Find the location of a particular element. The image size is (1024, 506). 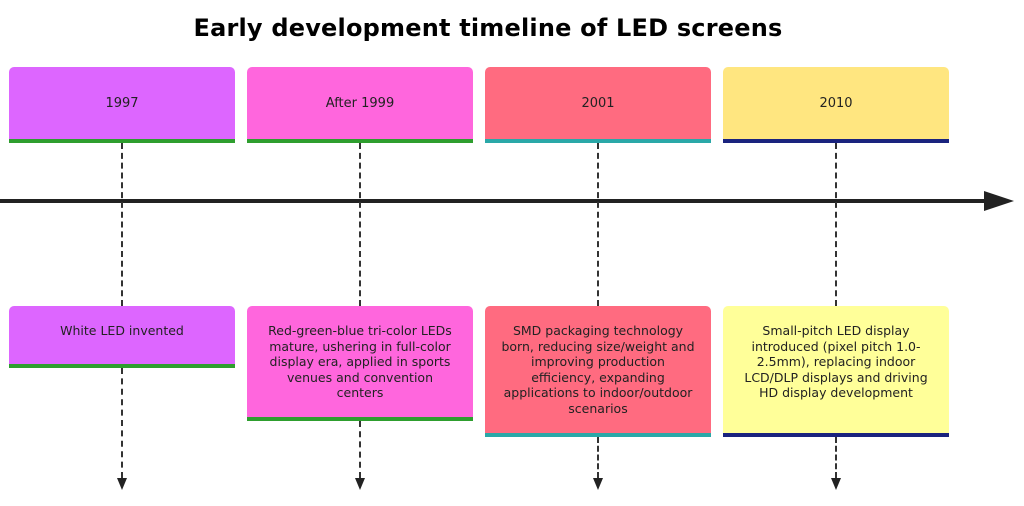

period-4-connector-upper is located at coordinates (836, 224).